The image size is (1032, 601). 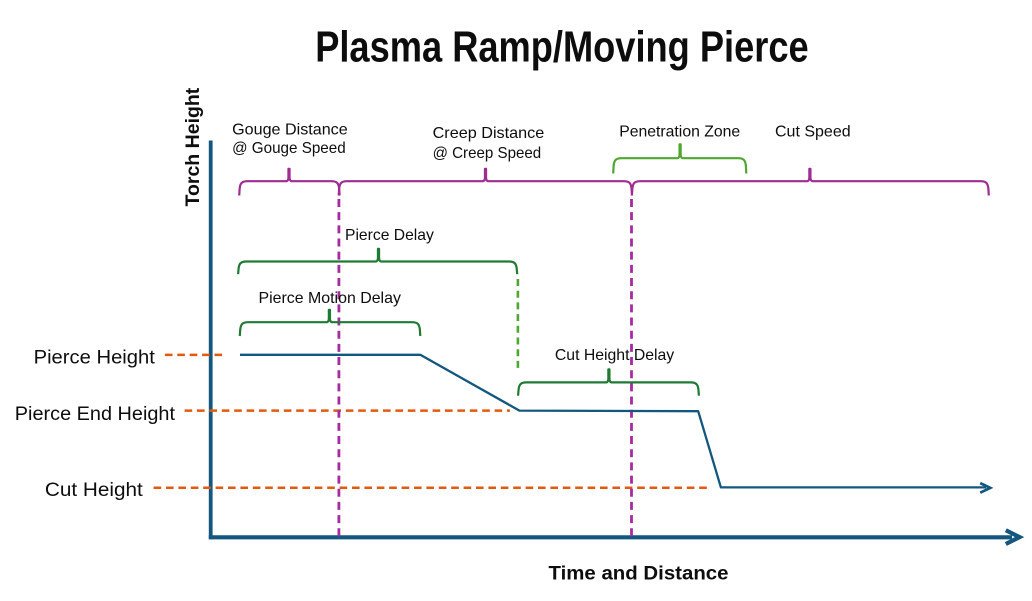 What do you see at coordinates (94, 490) in the screenshot?
I see `svg-text: Cut Height` at bounding box center [94, 490].